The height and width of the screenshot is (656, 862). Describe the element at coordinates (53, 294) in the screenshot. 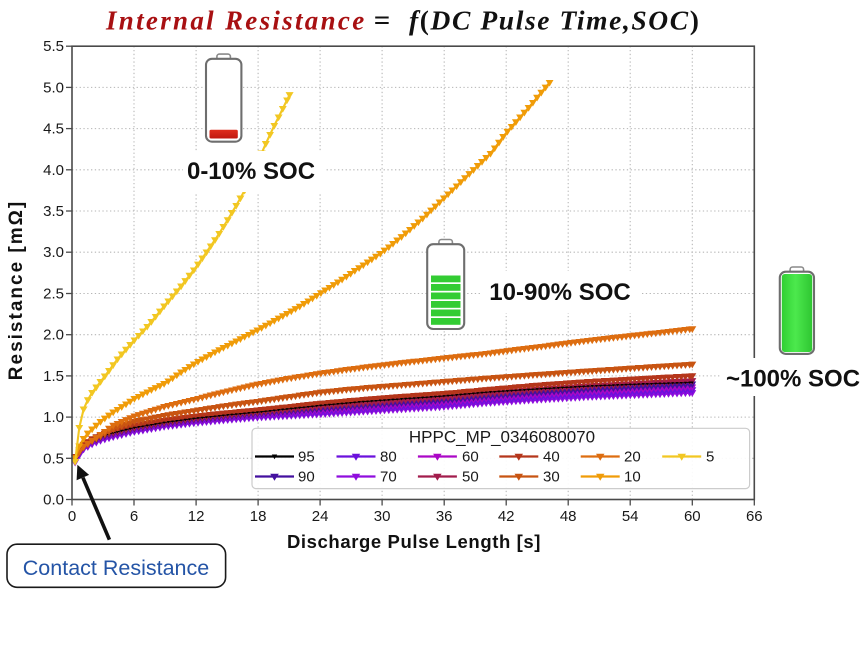

I see `svg-text: 2.5` at that location.